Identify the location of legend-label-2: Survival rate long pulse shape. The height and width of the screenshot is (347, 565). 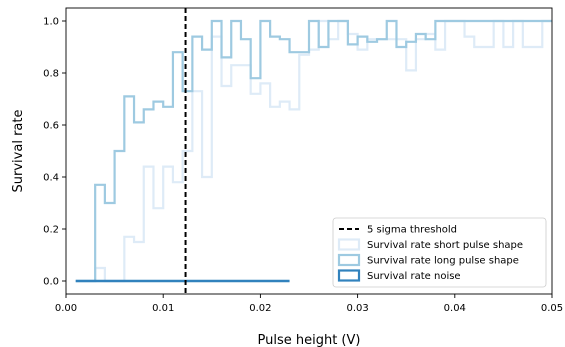
(443, 261).